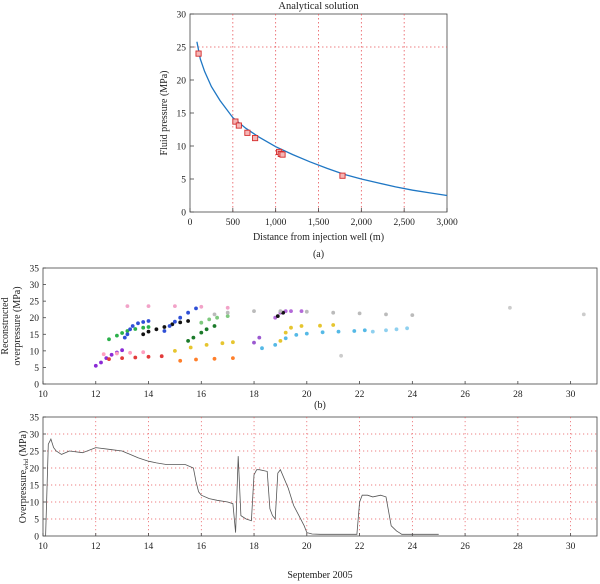  I want to click on y-axis-label-main: Overpressure, so click(23, 496).